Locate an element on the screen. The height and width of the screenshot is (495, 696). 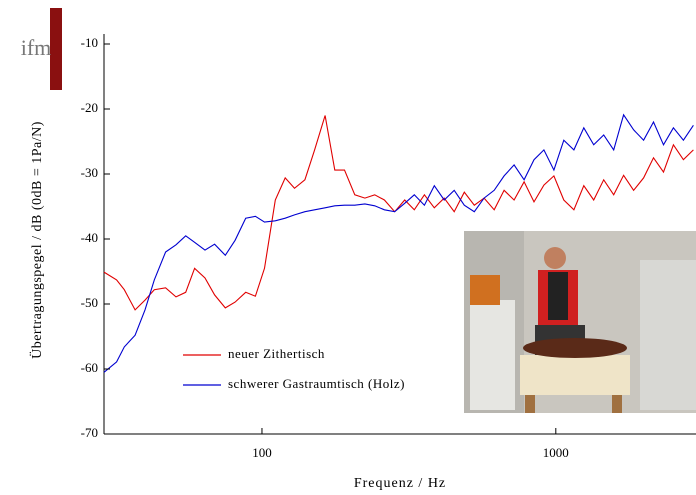
photo is located at coordinates (580, 322).